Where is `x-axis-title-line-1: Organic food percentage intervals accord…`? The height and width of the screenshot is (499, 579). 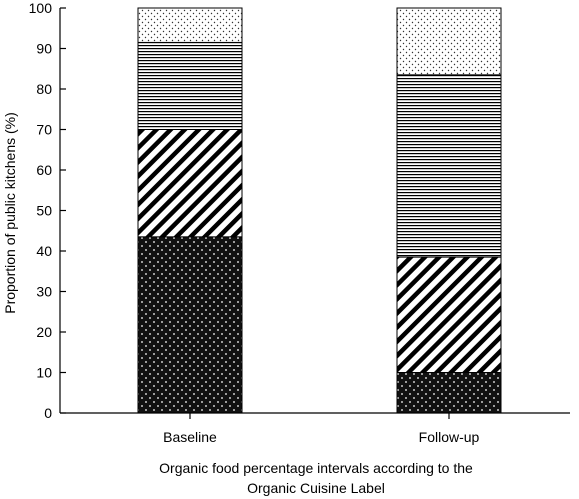
x-axis-title-line-1: Organic food percentage intervals accord… is located at coordinates (316, 468).